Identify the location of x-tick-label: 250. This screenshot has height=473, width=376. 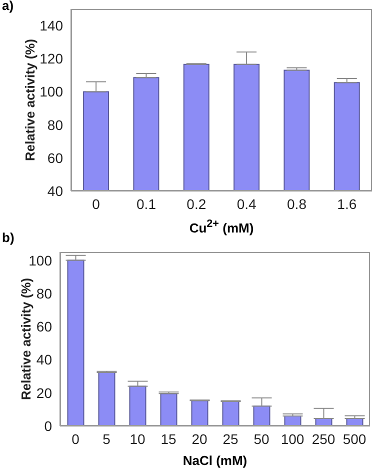
(324, 438).